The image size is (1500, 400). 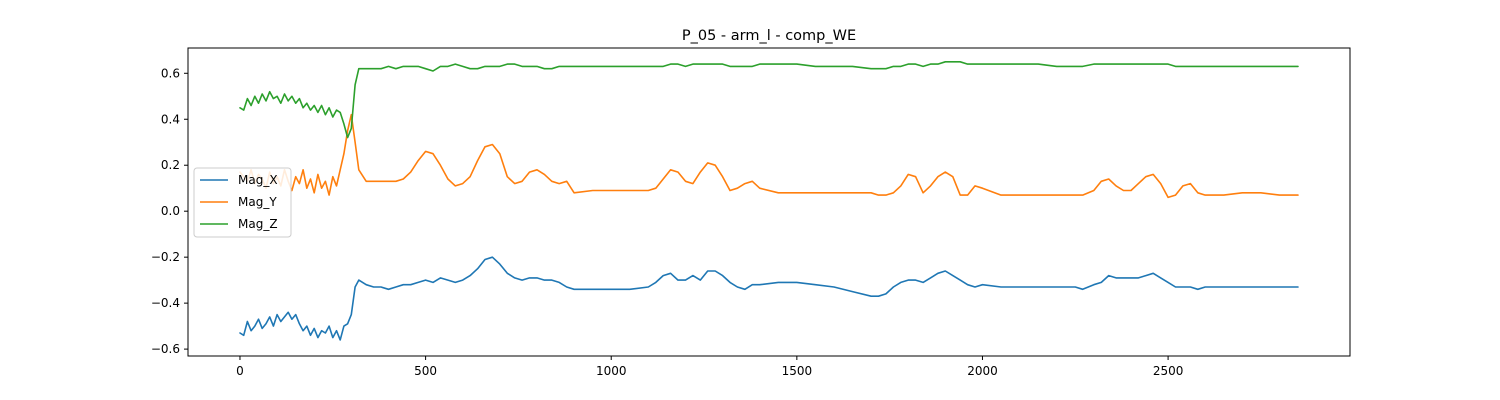 What do you see at coordinates (170, 119) in the screenshot?
I see `y-tick-label: 0.4` at bounding box center [170, 119].